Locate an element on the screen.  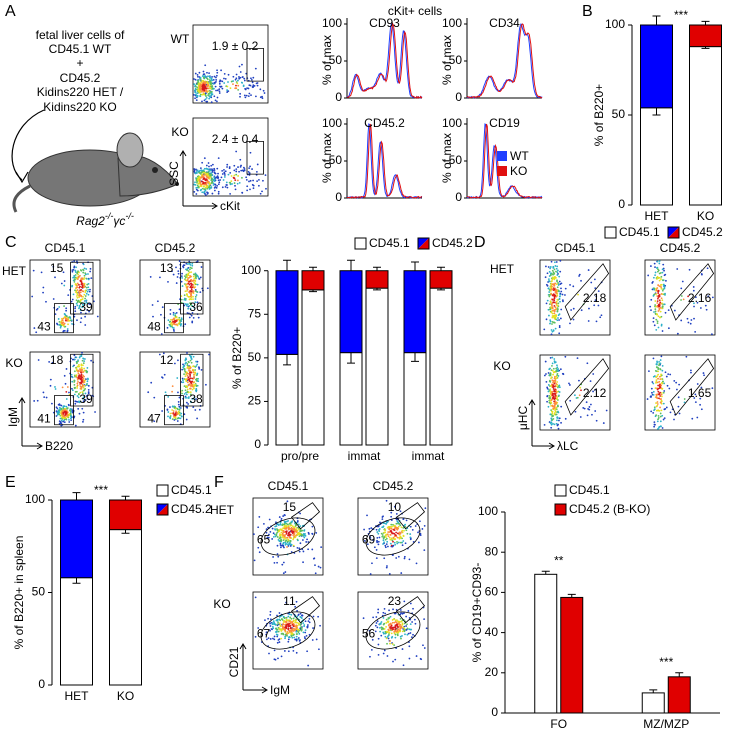
gate-value: 23 is located at coordinates (395, 601).